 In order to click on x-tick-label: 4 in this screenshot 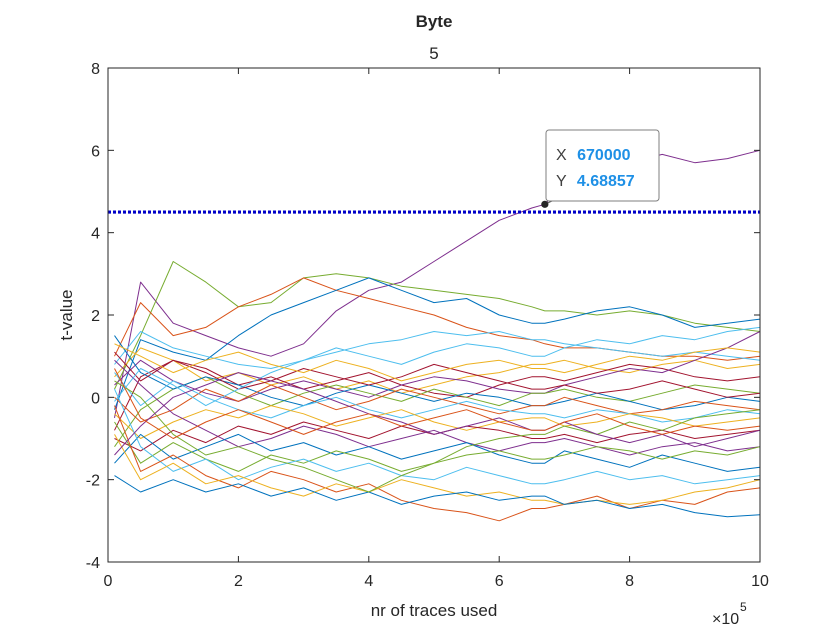, I will do `click(368, 581)`.